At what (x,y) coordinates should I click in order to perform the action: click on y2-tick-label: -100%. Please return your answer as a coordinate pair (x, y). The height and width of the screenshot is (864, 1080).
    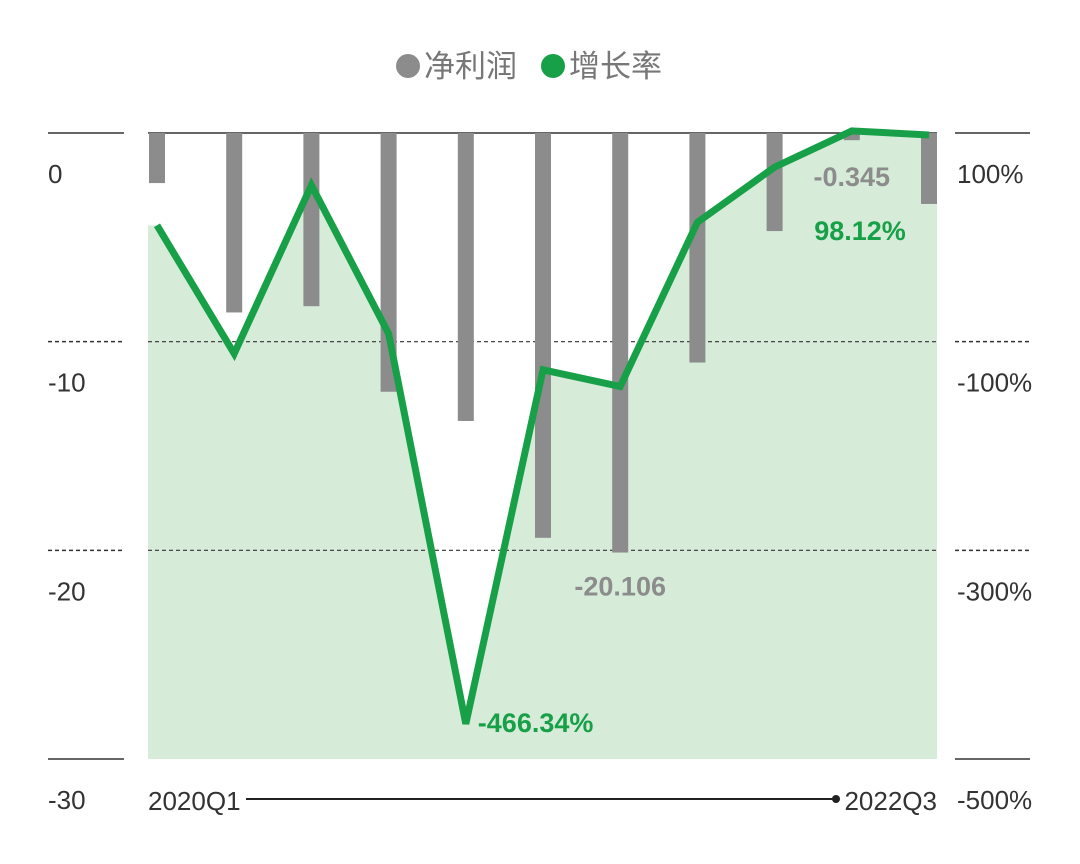
    Looking at the image, I should click on (994, 383).